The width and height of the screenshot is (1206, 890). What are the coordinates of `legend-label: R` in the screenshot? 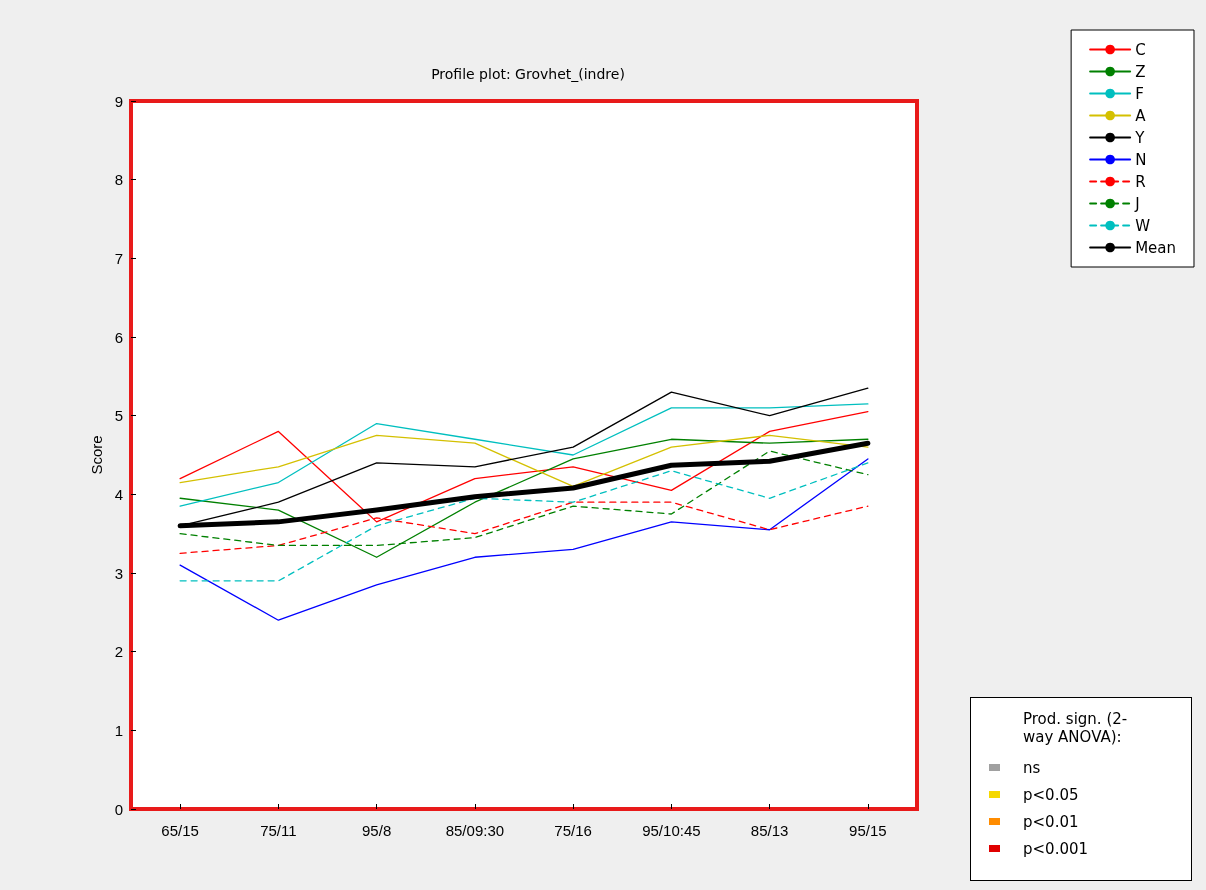 It's located at (1140, 181).